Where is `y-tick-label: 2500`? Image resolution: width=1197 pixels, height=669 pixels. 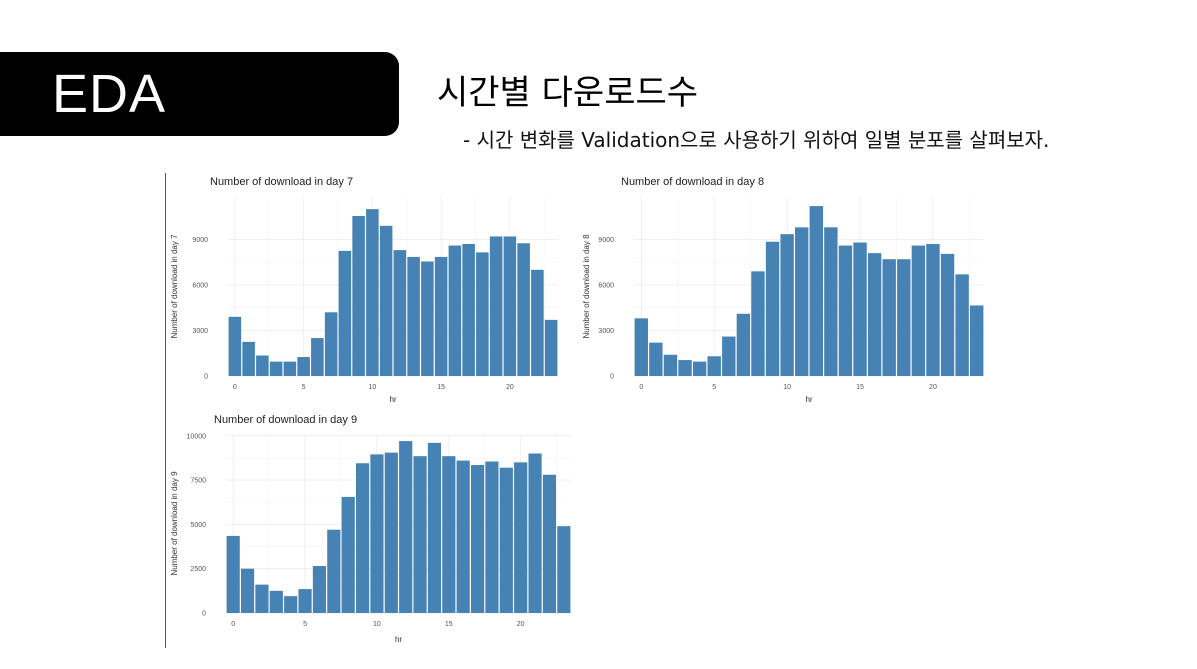
y-tick-label: 2500 is located at coordinates (198, 569).